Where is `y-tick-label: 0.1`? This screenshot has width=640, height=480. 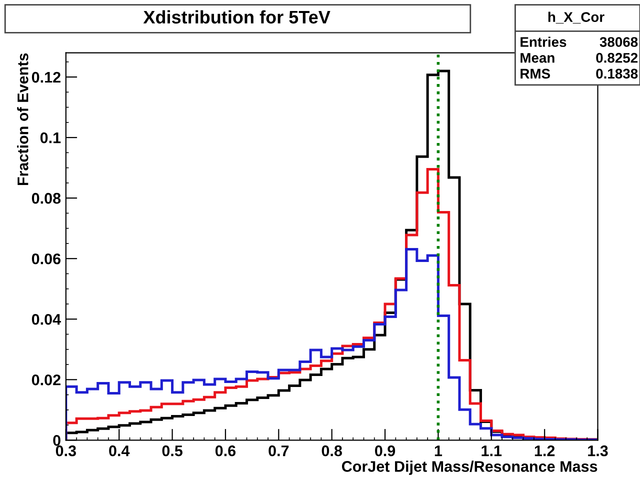
y-tick-label: 0.1 is located at coordinates (50, 138).